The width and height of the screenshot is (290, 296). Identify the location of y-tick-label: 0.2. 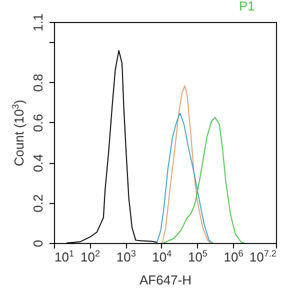
(38, 203).